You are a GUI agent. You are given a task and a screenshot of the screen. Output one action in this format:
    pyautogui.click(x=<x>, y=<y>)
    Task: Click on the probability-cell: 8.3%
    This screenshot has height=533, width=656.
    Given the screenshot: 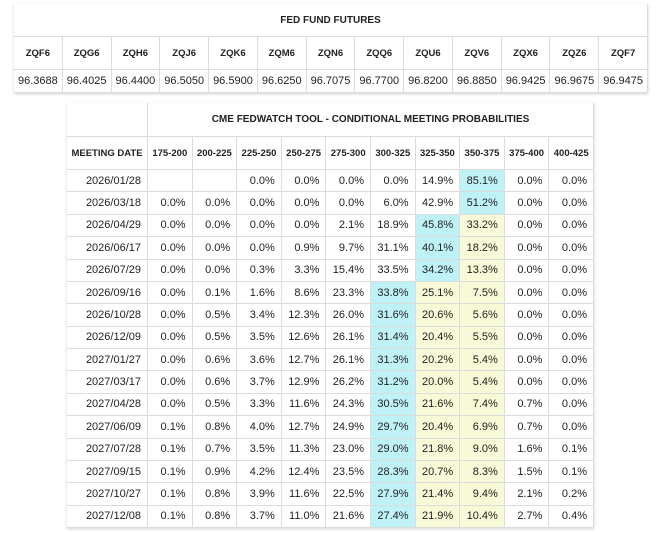 What is the action you would take?
    pyautogui.click(x=482, y=472)
    